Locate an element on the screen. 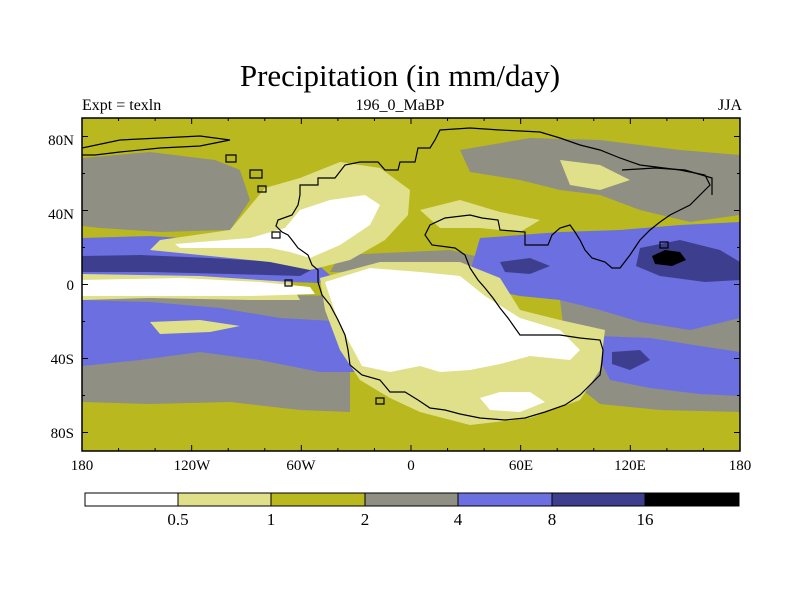 The height and width of the screenshot is (600, 800). colorbar-label: 0.5 is located at coordinates (177, 519).